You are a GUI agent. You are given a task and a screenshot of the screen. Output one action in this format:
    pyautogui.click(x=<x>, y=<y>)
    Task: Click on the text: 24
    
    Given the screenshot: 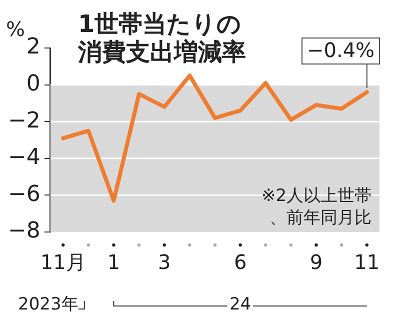 What is the action you would take?
    pyautogui.click(x=240, y=304)
    